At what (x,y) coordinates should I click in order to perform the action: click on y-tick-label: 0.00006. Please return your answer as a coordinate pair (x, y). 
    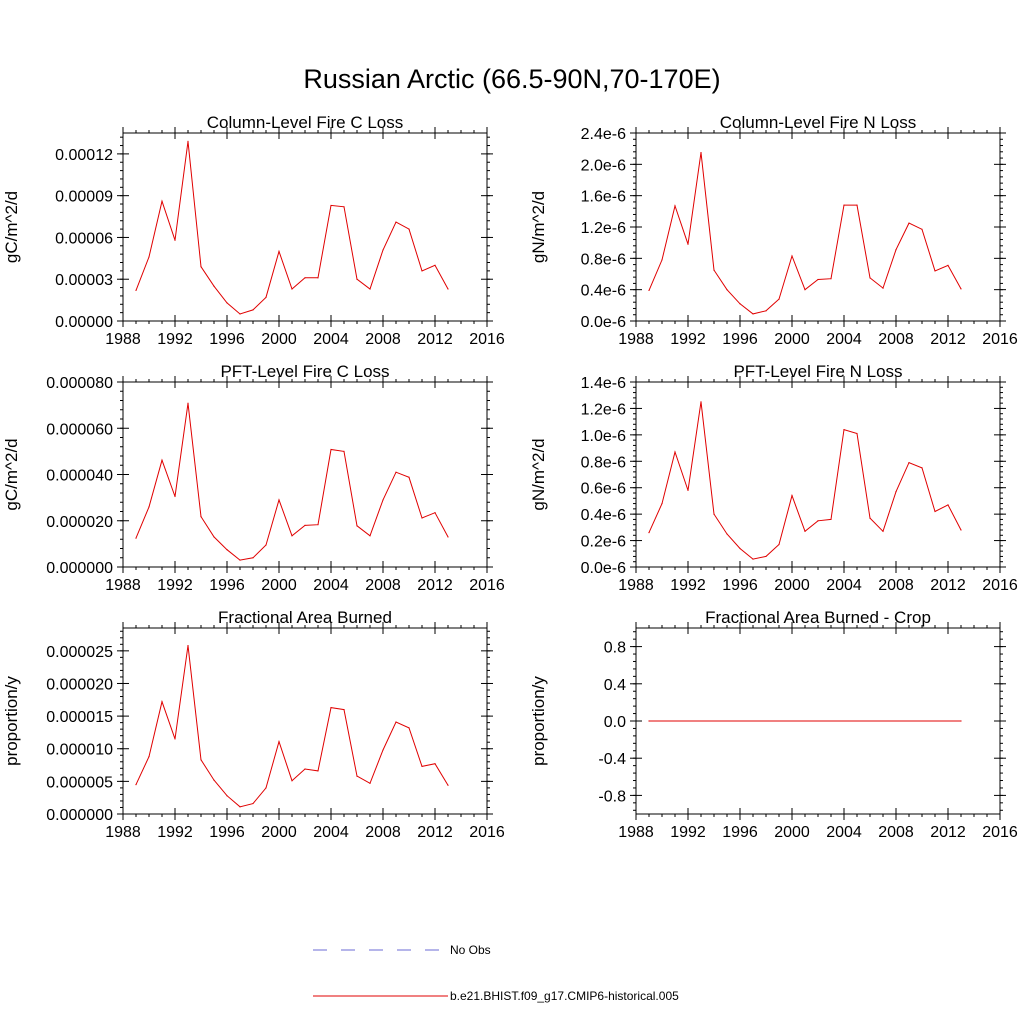
    Looking at the image, I should click on (84, 238).